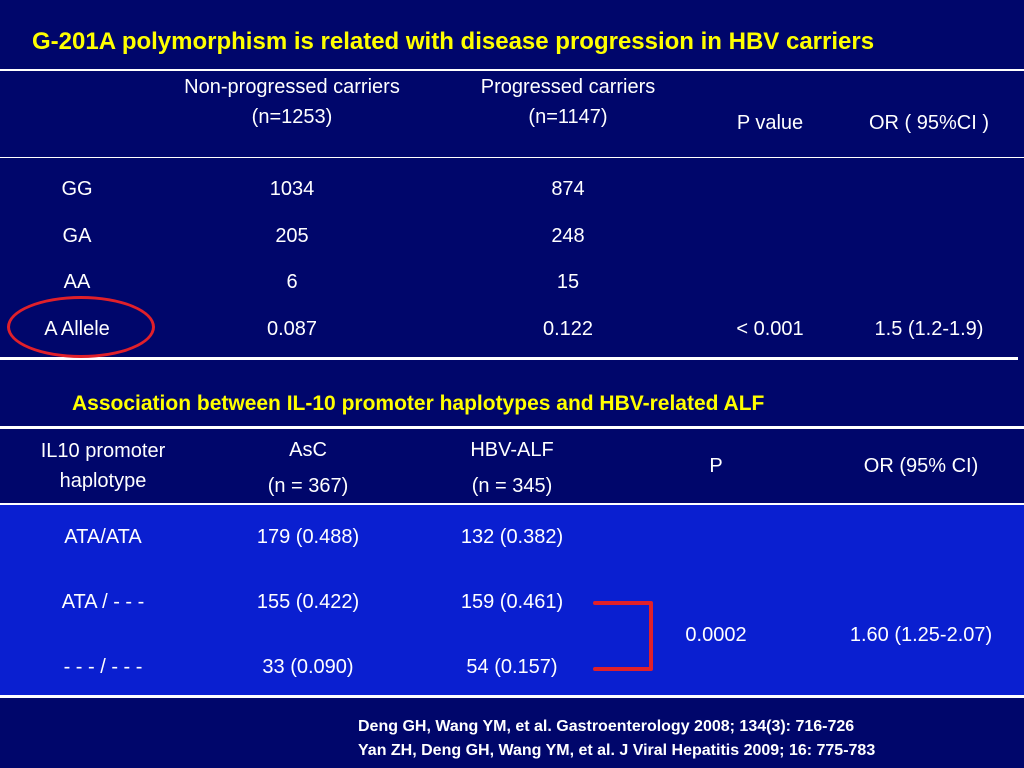 This screenshot has width=1024, height=768. Describe the element at coordinates (77, 236) in the screenshot. I see `table1-row-label: GA` at that location.